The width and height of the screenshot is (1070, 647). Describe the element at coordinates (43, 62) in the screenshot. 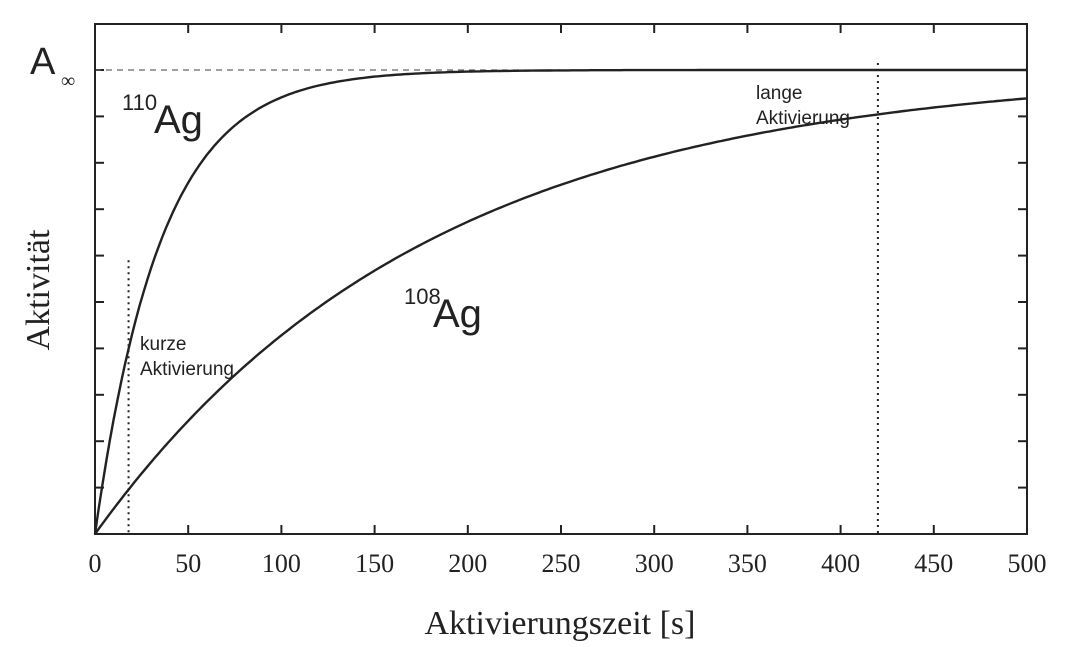

I see `asymptote-label: A` at that location.